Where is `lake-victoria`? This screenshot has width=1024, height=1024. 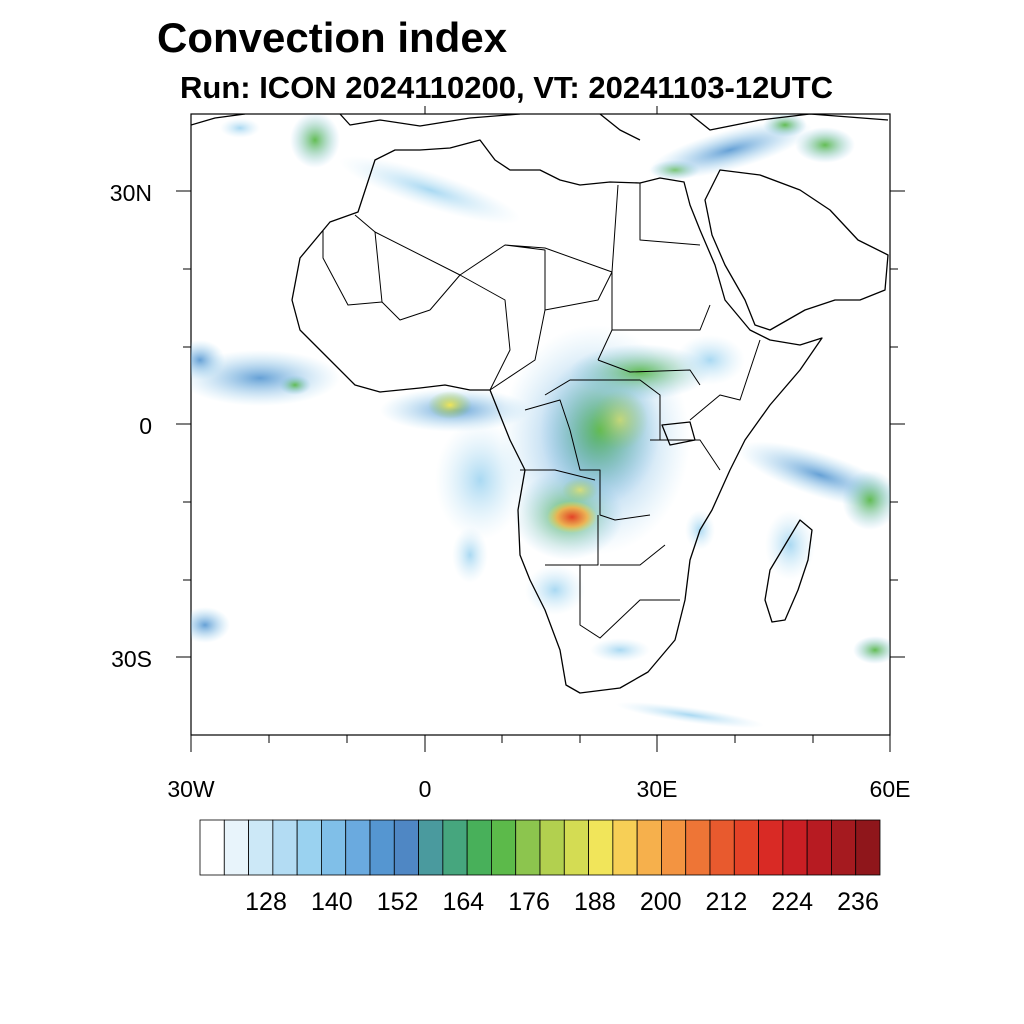 lake-victoria is located at coordinates (678, 433).